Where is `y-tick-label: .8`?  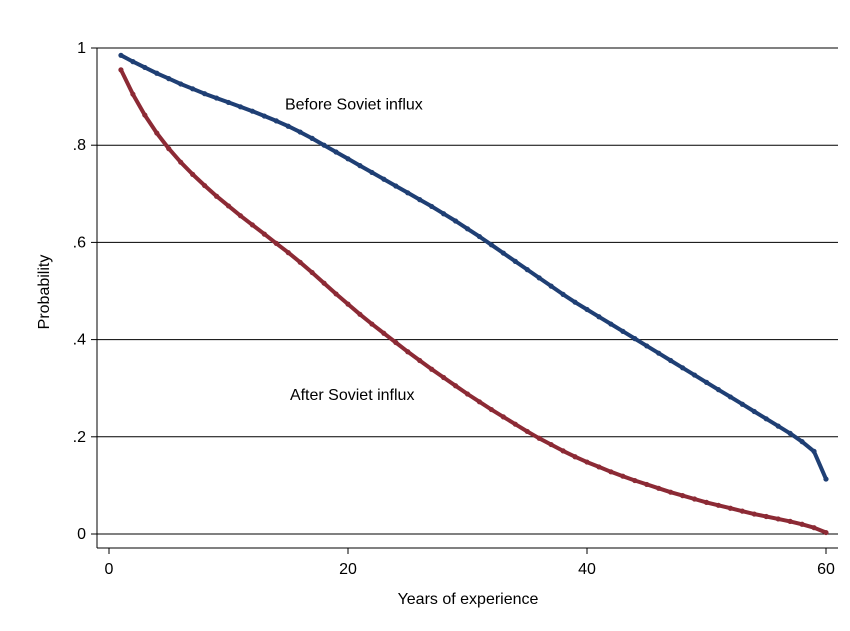 y-tick-label: .8 is located at coordinates (79, 145).